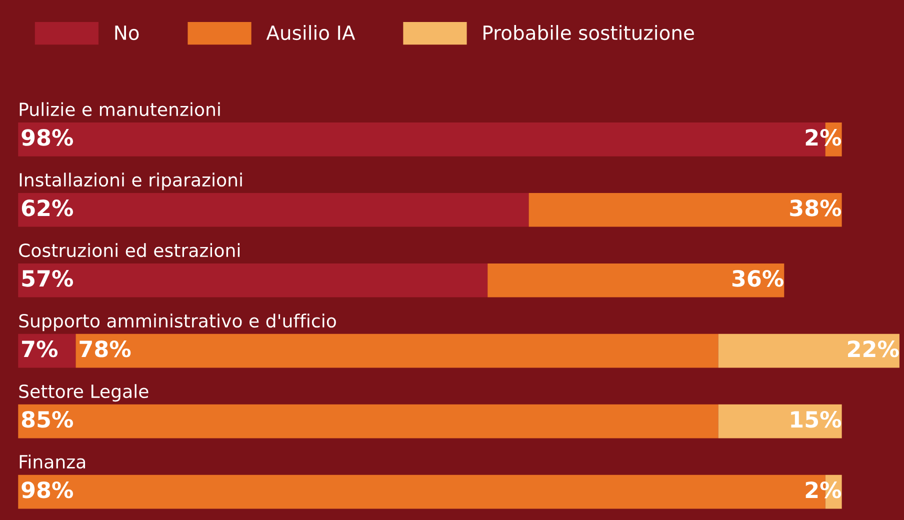  Describe the element at coordinates (40, 349) in the screenshot. I see `data-label: 7%` at that location.